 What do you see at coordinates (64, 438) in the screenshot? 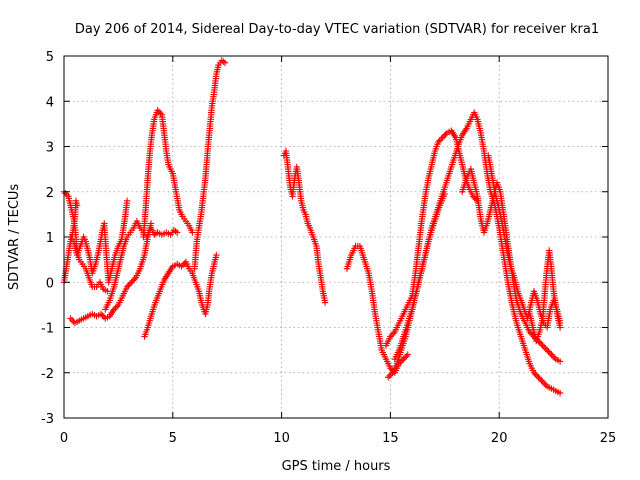
I see `x-tick-label: 0` at bounding box center [64, 438].